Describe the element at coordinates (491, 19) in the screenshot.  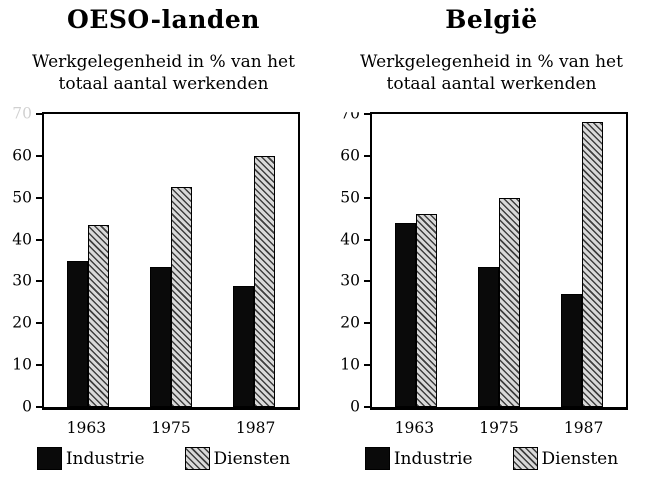
I see `chart-title: België` at that location.